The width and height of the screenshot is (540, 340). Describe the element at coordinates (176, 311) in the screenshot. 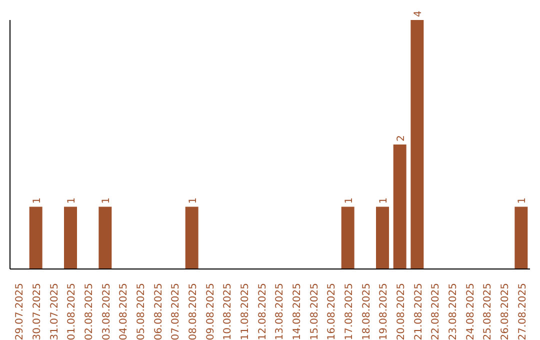

I see `x-tick-label: 07.08.2025` at that location.